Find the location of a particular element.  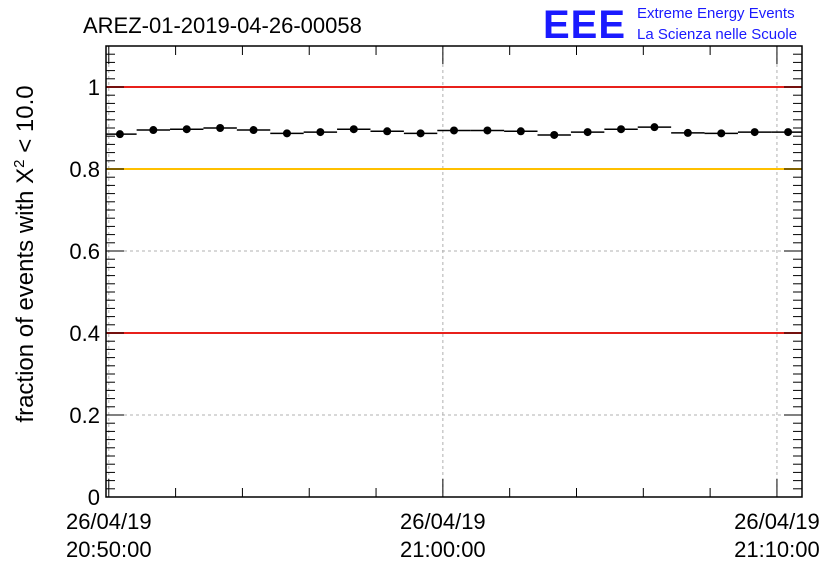

x-tick-time-label: 21:00:00 is located at coordinates (443, 549).